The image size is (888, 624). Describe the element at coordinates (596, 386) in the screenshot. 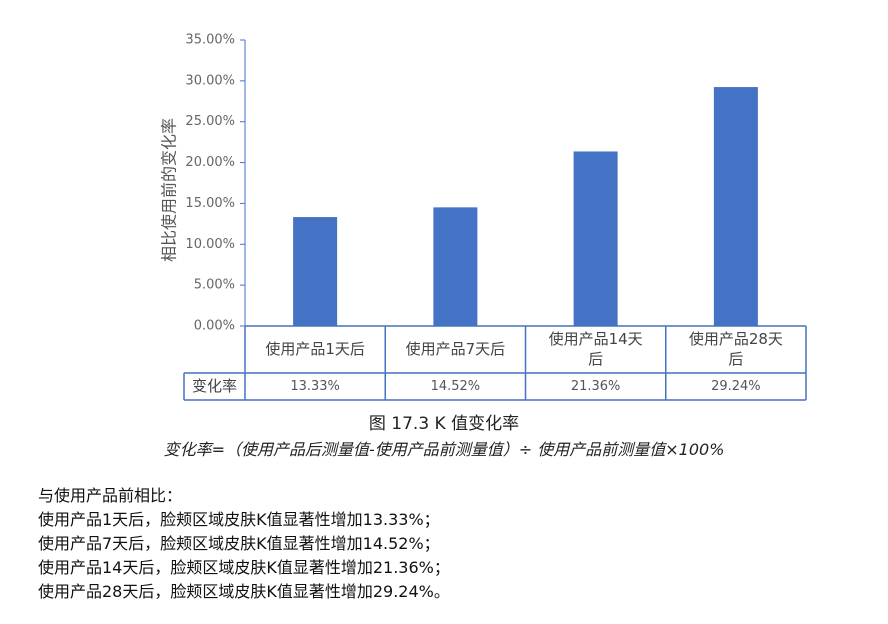

I see `data-label: 21.36%` at that location.